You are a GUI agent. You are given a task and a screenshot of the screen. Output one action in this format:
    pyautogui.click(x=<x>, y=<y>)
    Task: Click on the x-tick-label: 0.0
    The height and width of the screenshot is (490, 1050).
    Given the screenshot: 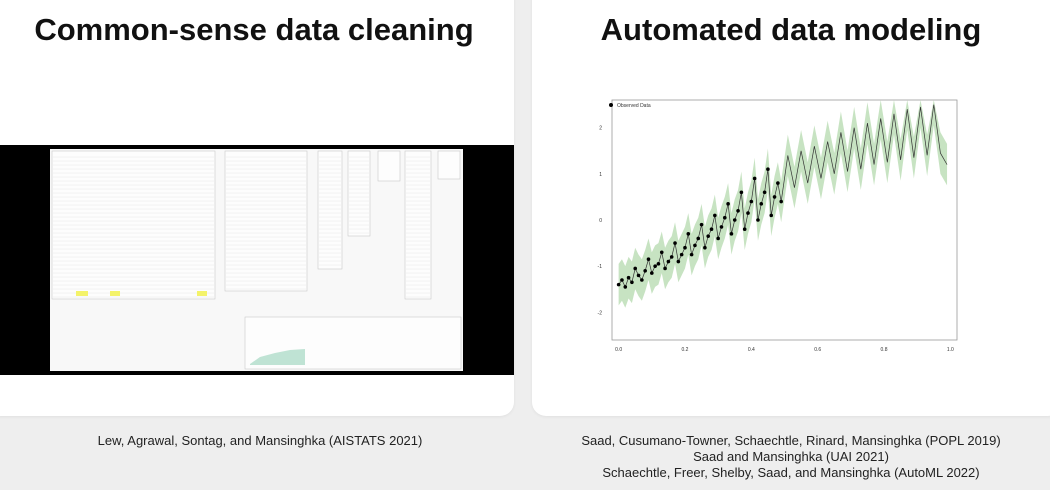 What is the action you would take?
    pyautogui.click(x=618, y=350)
    